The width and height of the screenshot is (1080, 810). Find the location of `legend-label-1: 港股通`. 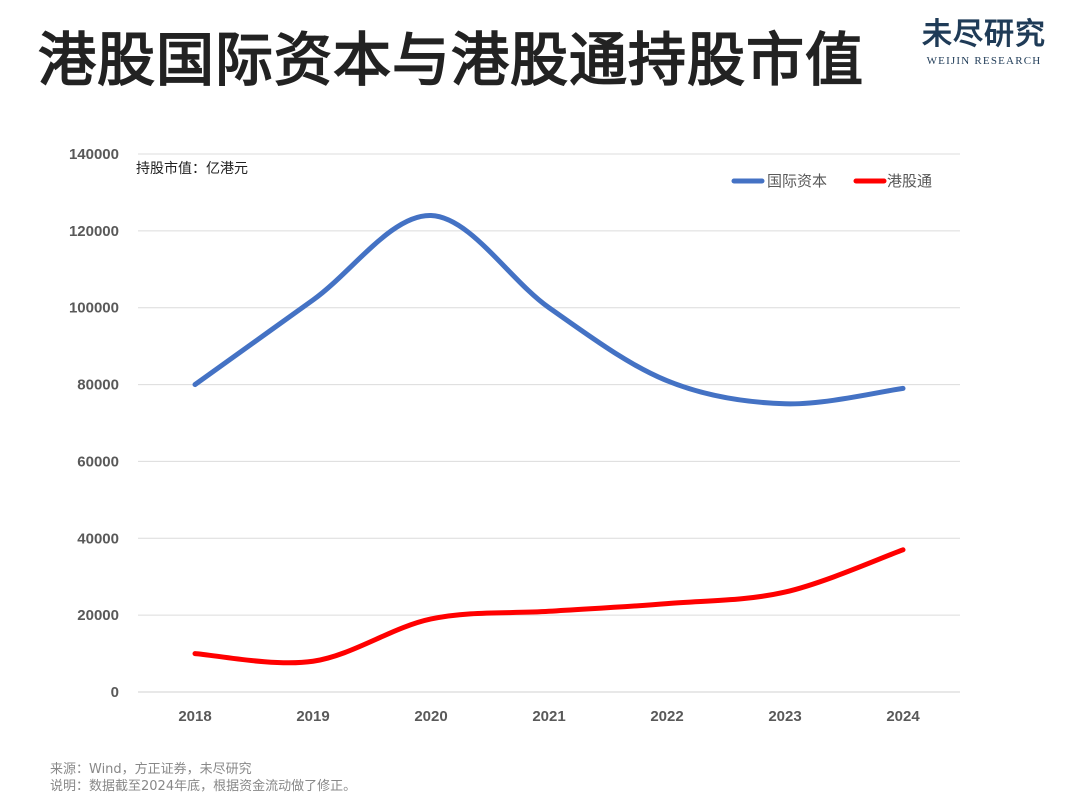

legend-label-1: 港股通 is located at coordinates (909, 181).